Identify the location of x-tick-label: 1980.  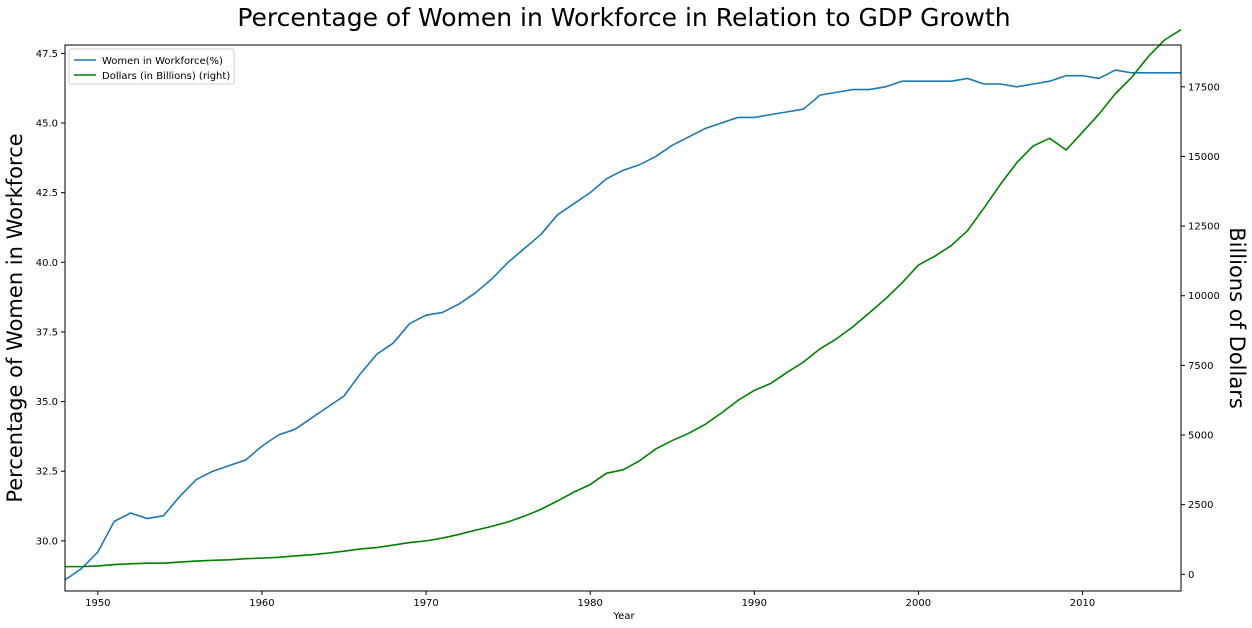
(589, 603).